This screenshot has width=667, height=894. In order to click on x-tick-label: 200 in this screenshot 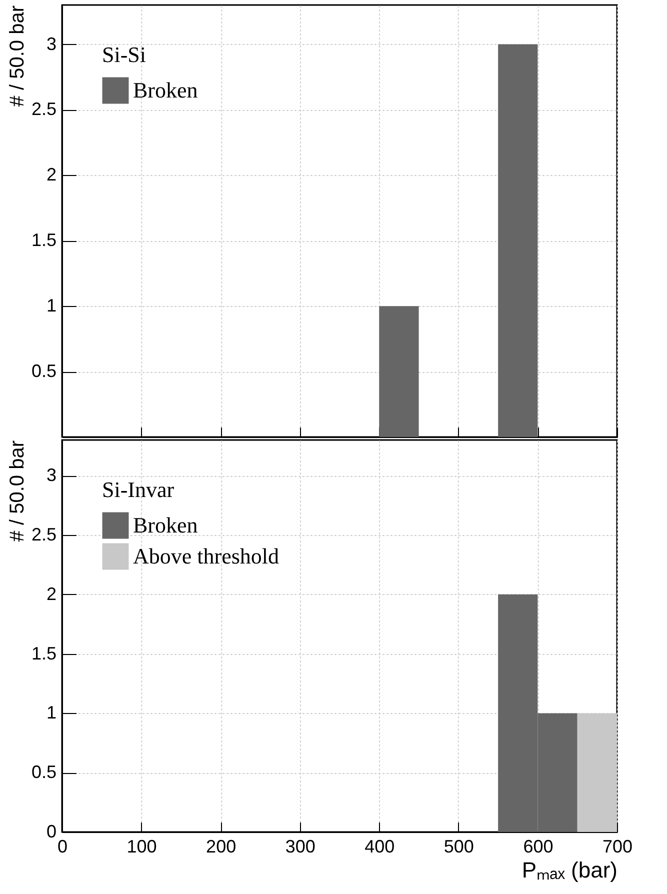, I will do `click(221, 846)`.